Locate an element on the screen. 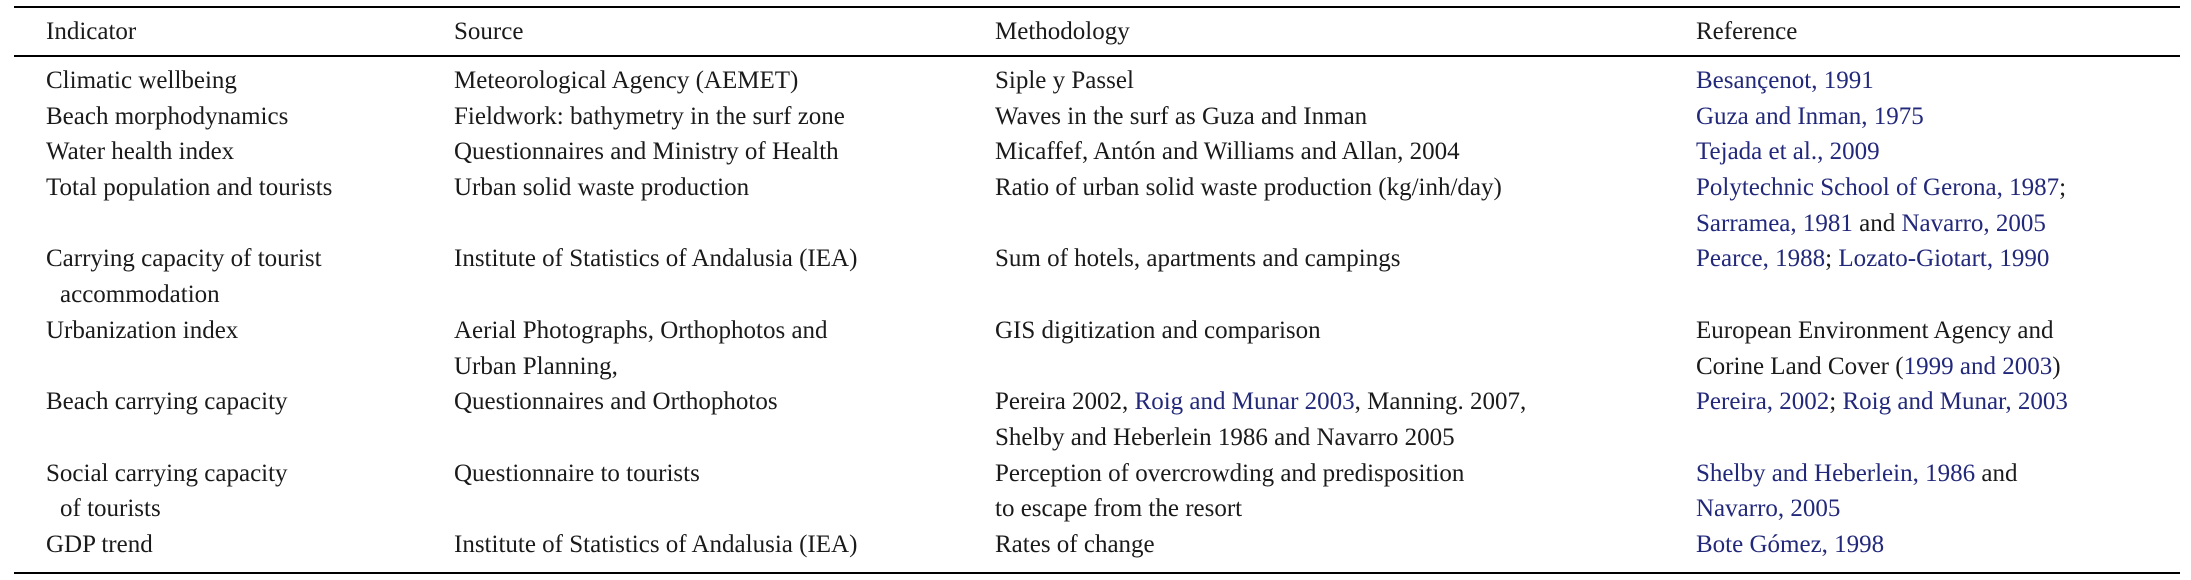 This screenshot has width=2191, height=580. cell-text: Waves in the surf as Guza and Inman is located at coordinates (1181, 116).